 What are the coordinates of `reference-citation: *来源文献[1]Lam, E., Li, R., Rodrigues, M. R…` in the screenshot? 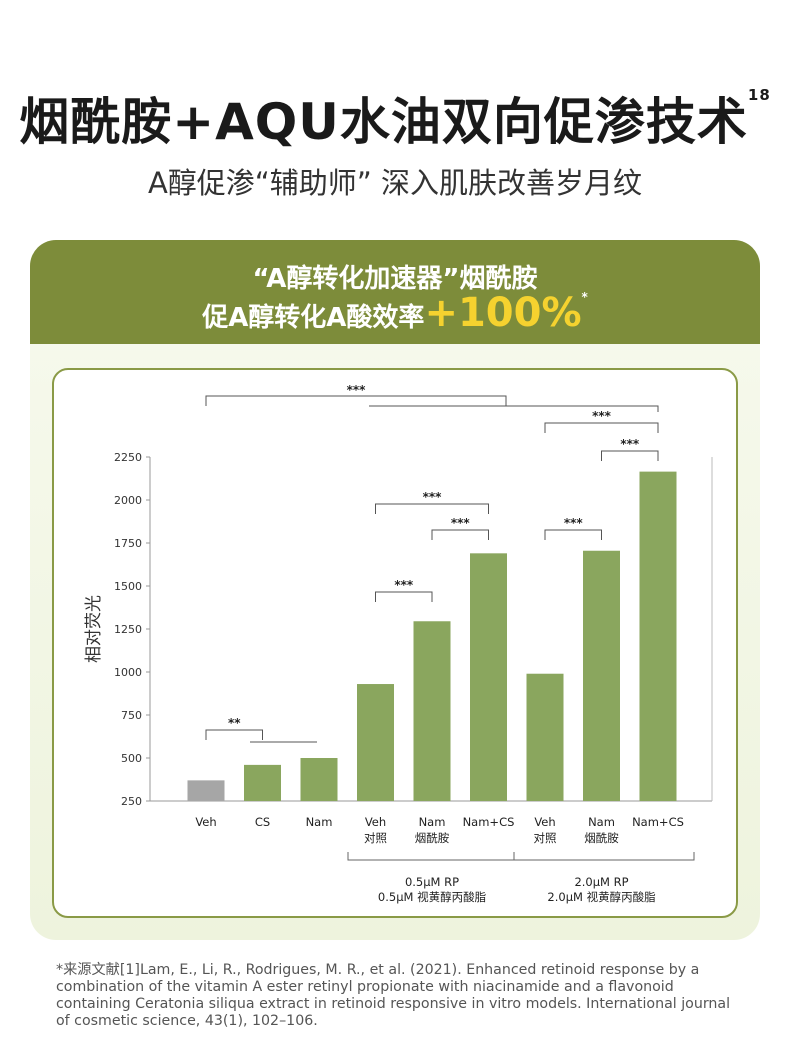 It's located at (393, 995).